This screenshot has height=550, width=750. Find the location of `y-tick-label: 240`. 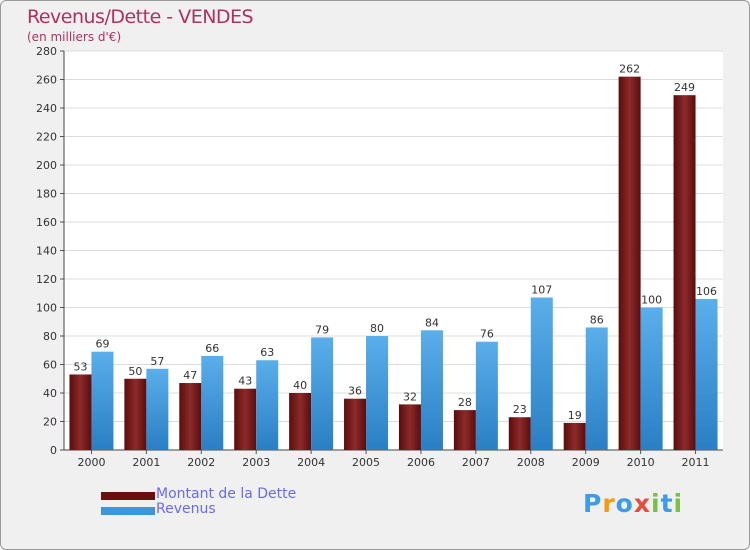

y-tick-label: 240 is located at coordinates (46, 108).